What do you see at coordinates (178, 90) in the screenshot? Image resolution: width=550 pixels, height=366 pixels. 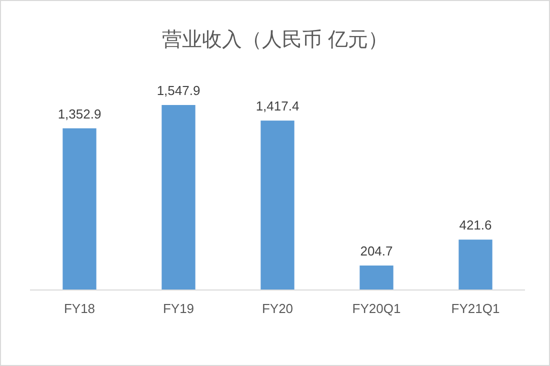 I see `data-label: 1,547.9` at bounding box center [178, 90].